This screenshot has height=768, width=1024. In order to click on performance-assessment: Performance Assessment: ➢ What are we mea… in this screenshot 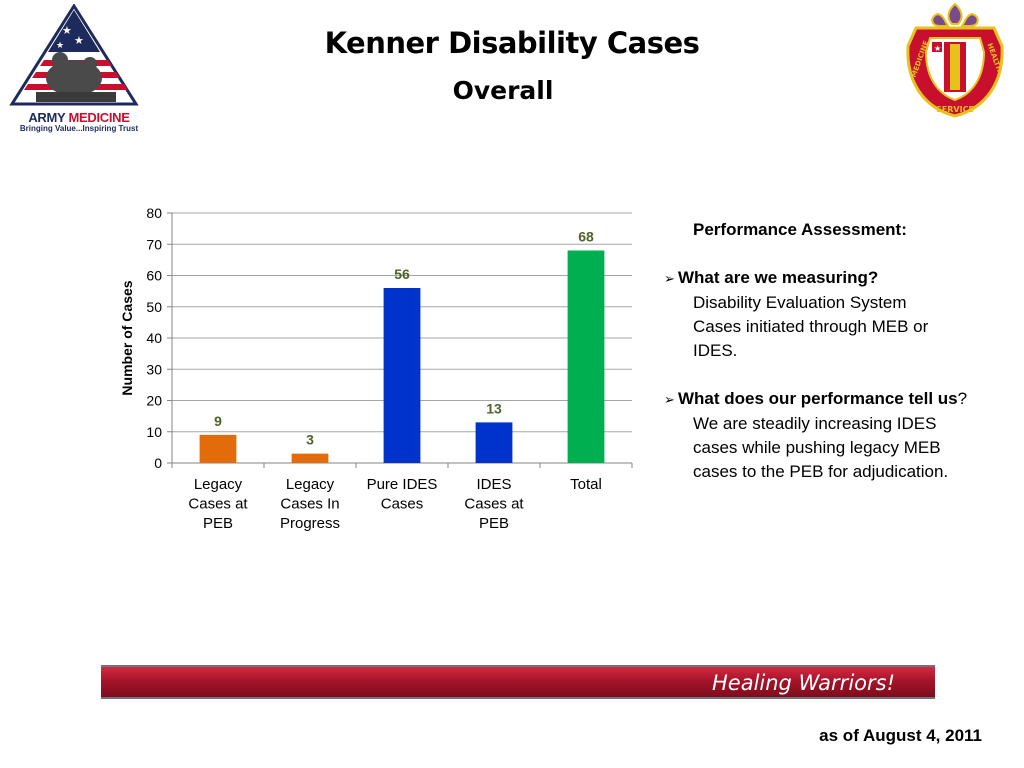, I will do `click(839, 351)`.